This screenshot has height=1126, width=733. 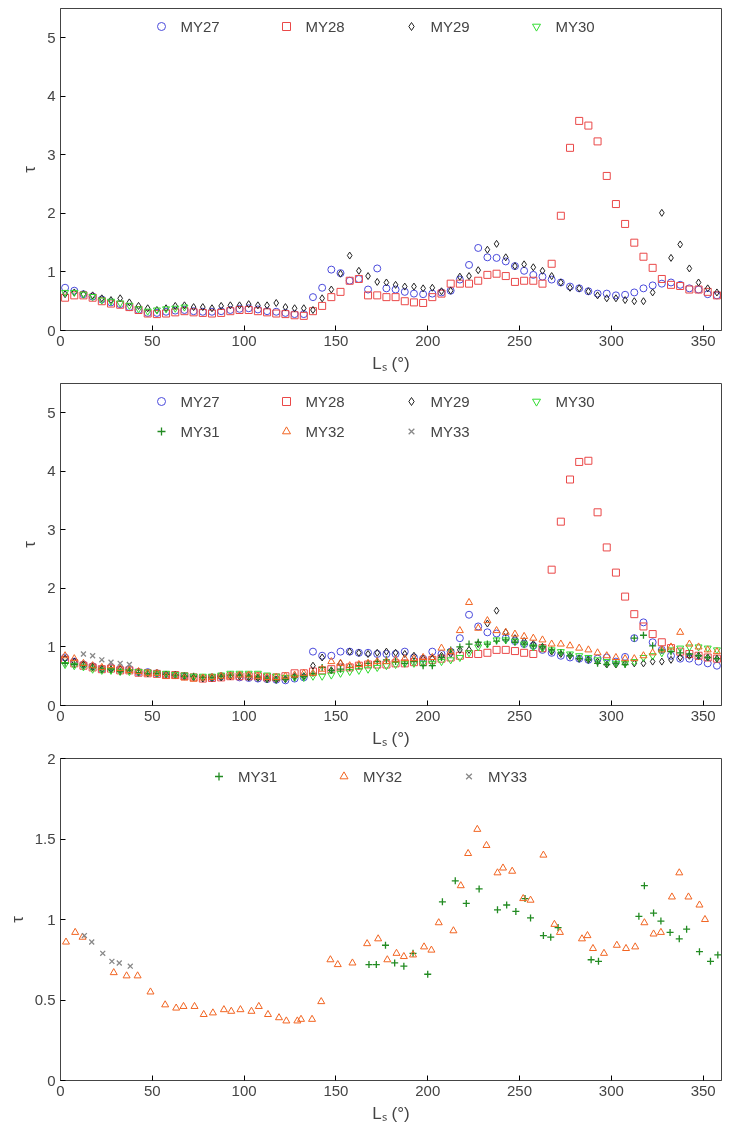 I want to click on y-tick-label: 0.5, so click(x=45, y=999).